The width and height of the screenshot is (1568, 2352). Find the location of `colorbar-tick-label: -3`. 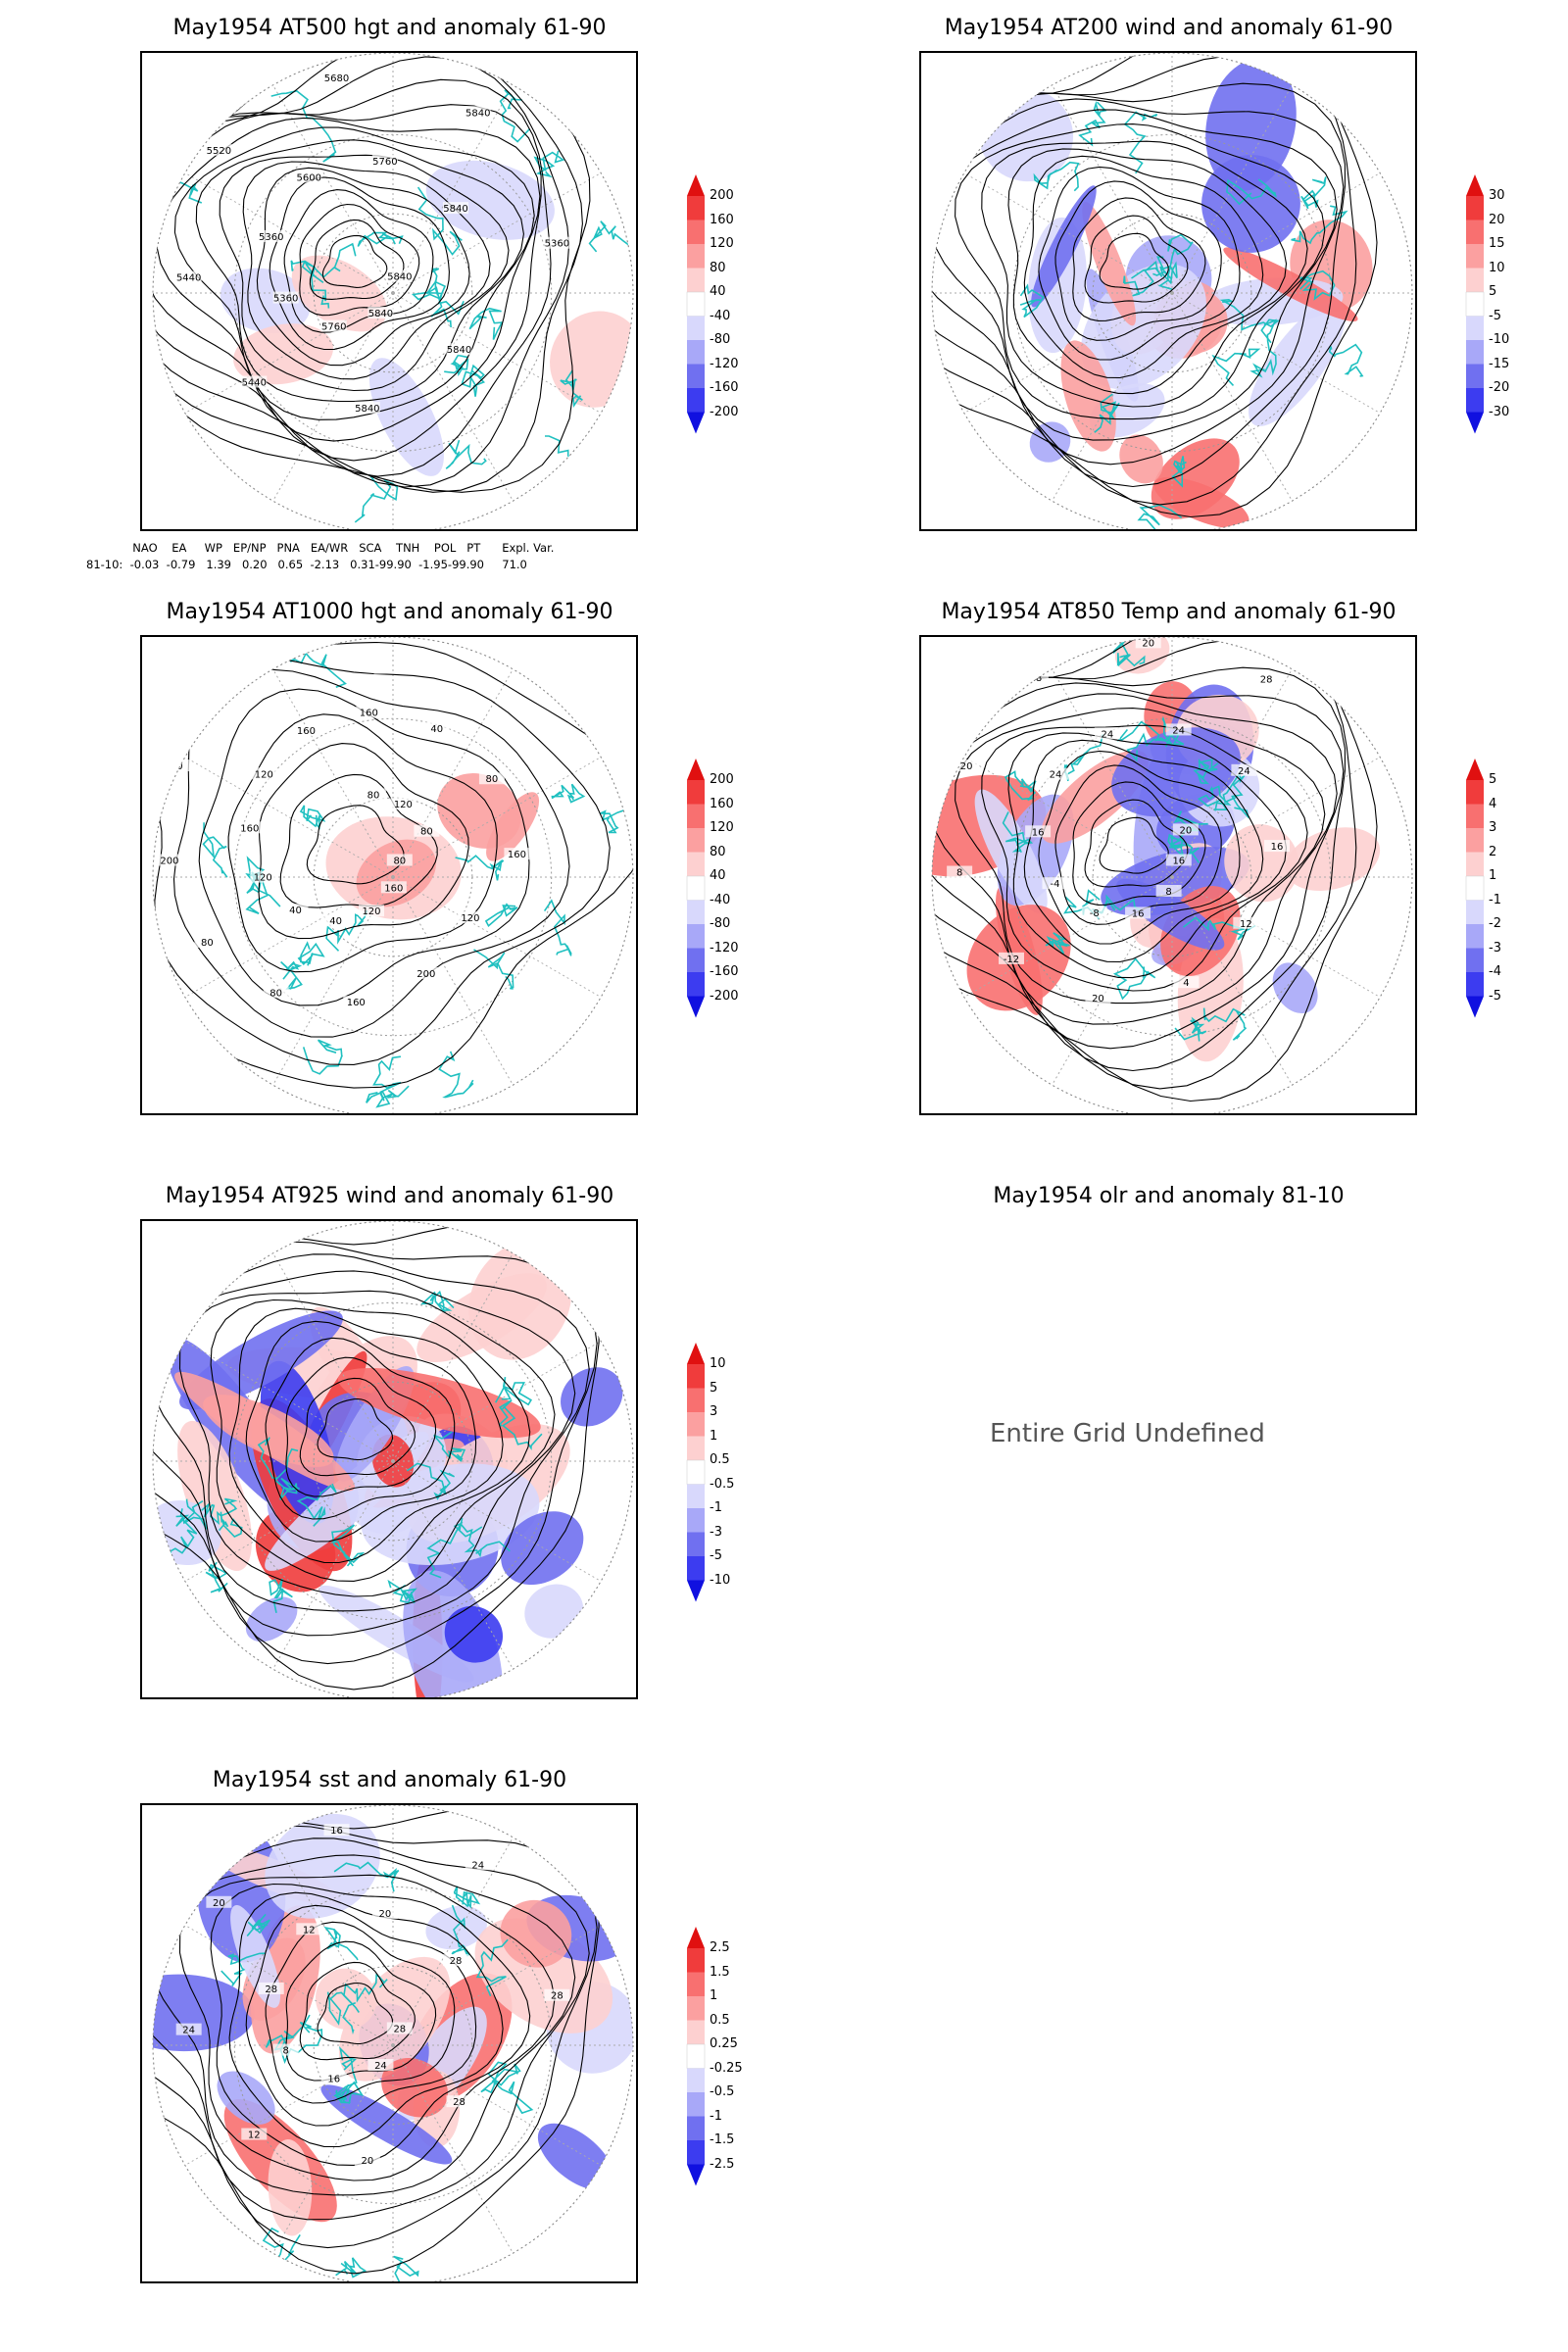

colorbar-tick-label: -3 is located at coordinates (1495, 948).